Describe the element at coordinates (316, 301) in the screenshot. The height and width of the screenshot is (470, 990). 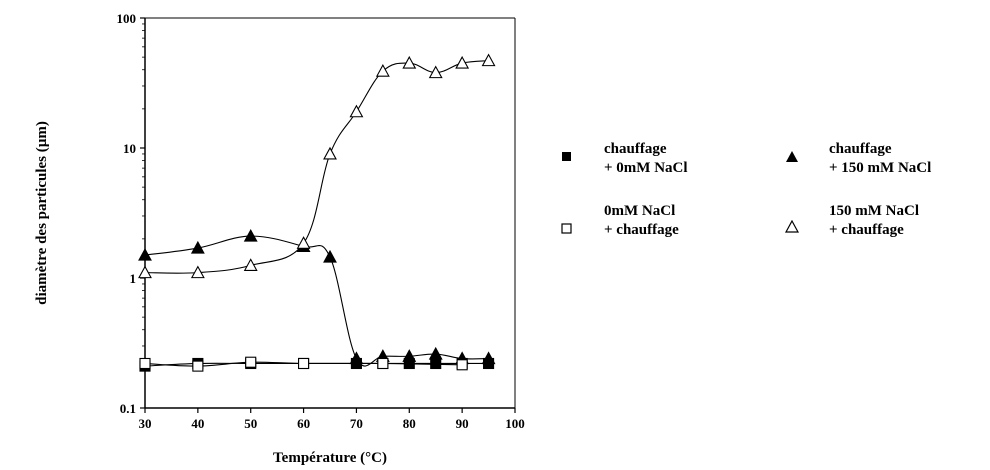
I see `series-line` at that location.